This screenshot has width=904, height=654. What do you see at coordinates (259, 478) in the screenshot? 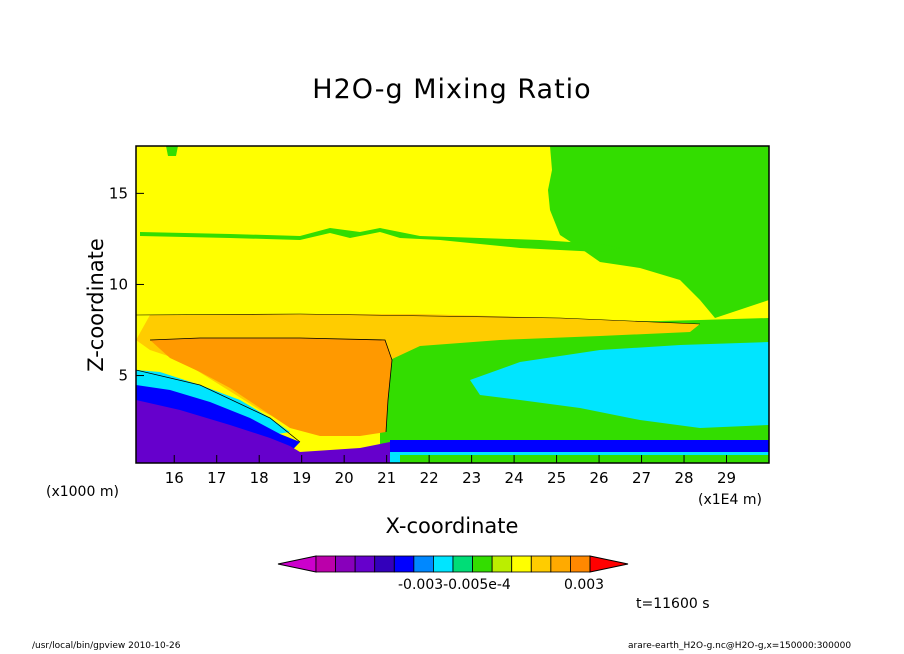
I see `x-tick-label: 18` at bounding box center [259, 478].